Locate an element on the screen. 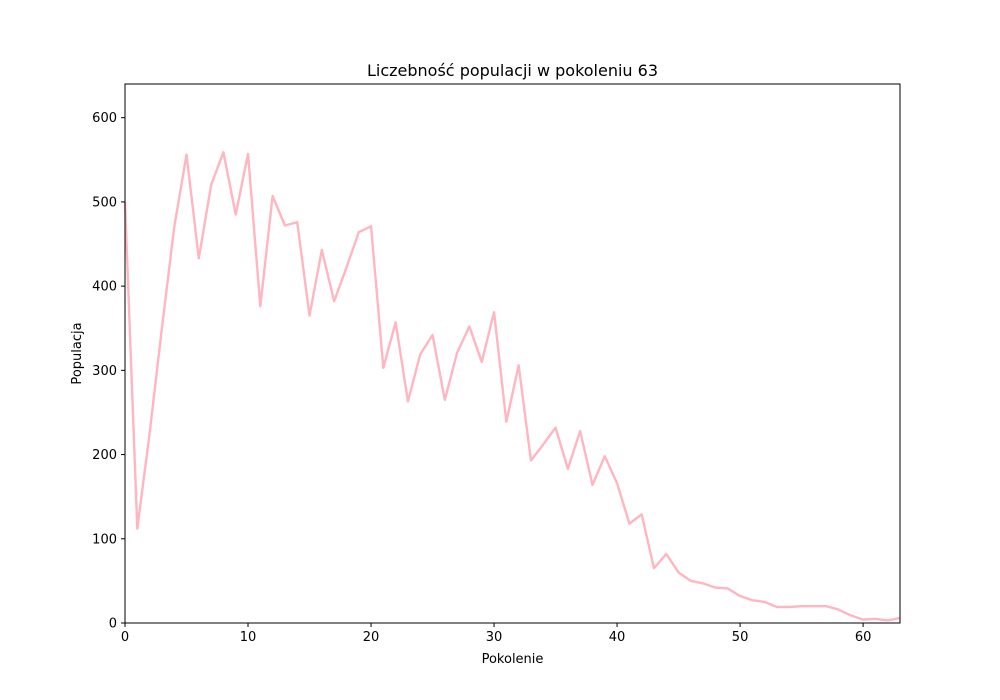 The height and width of the screenshot is (700, 1000). y-tick-label: 400 is located at coordinates (104, 287).